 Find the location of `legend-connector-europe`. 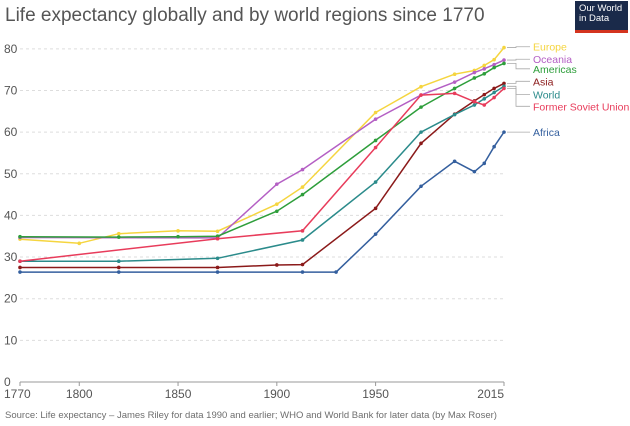

legend-connector-europe is located at coordinates (518, 47).